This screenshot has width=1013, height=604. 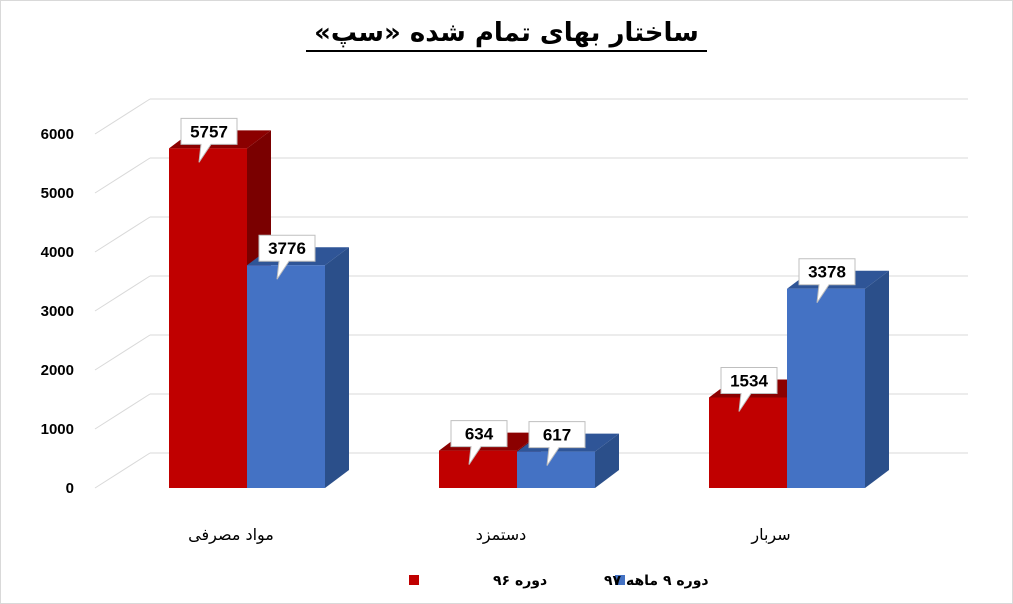 What do you see at coordinates (557, 435) in the screenshot?
I see `data-label: 617` at bounding box center [557, 435].